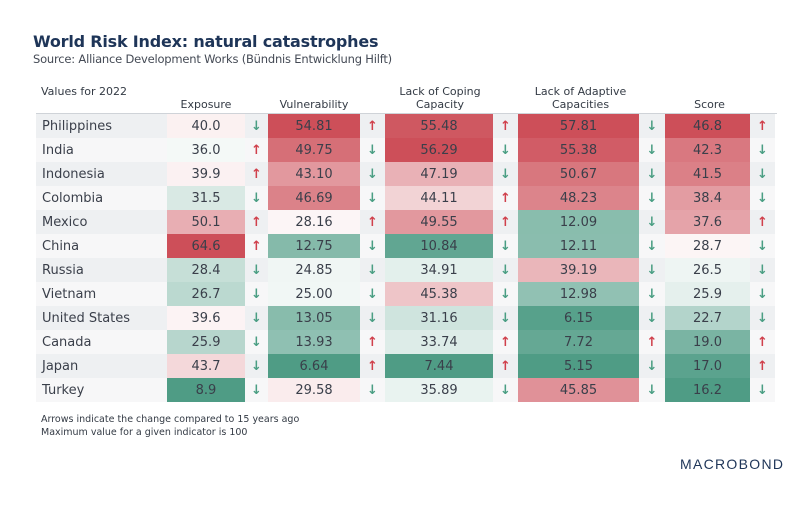 The width and height of the screenshot is (810, 508). I want to click on table-row: Russia 28.4 ↓ 24.85 ↓ 34.91 ↓ 39.19 ↓ 26.5 ↓, so click(405, 270).